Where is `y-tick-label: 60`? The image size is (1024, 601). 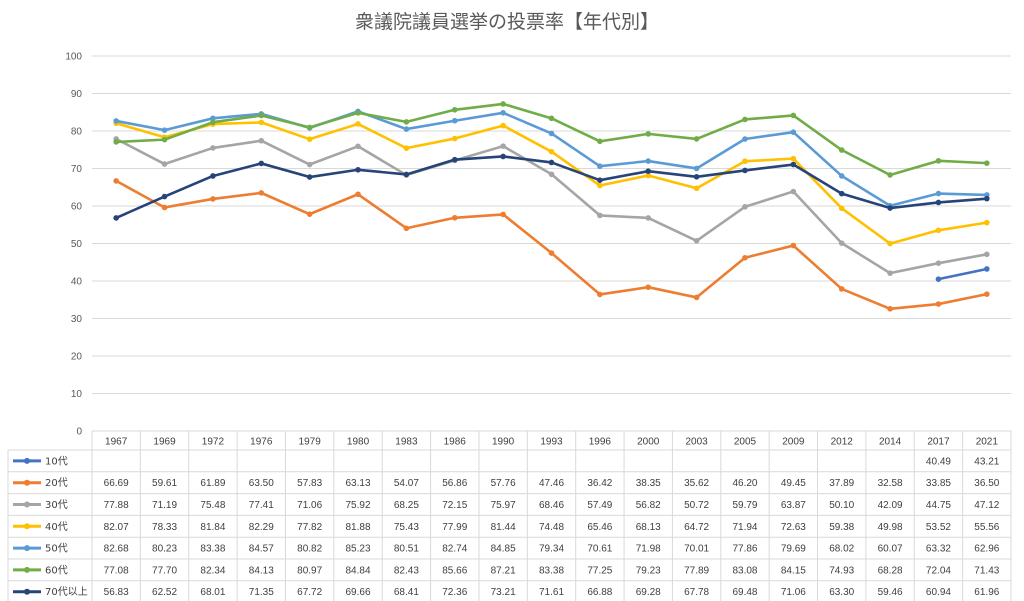 y-tick-label: 60 is located at coordinates (77, 207).